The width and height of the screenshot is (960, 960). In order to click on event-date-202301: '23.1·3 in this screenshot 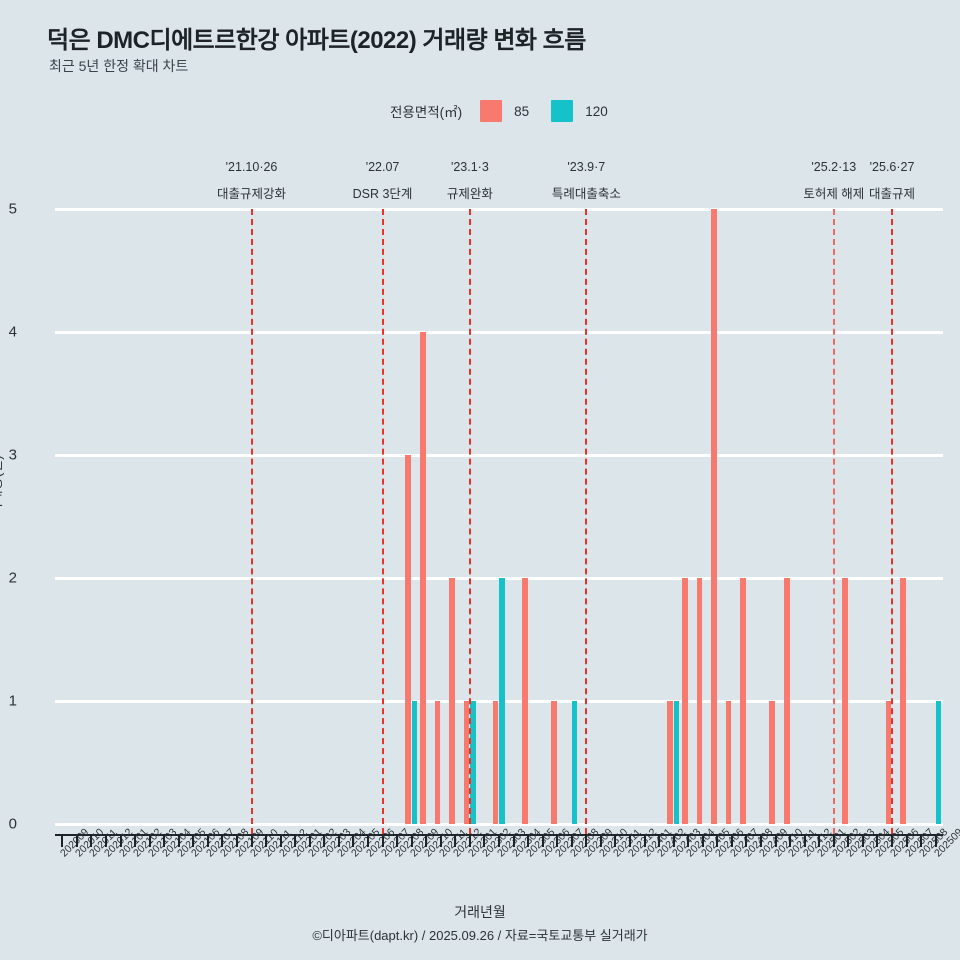, I will do `click(469, 167)`.